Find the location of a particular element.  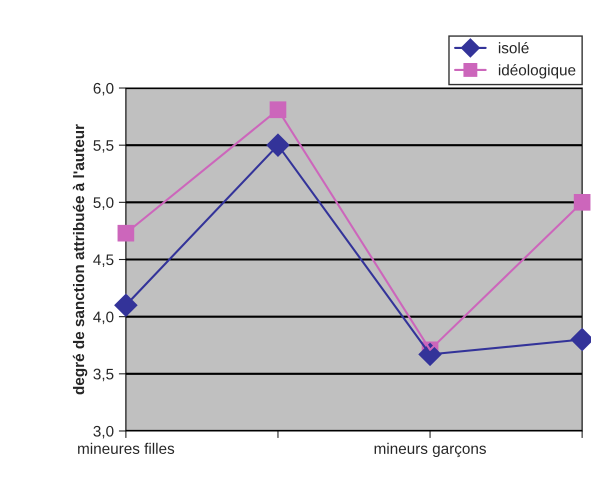

y-tick-label: 4,5 is located at coordinates (103, 260).